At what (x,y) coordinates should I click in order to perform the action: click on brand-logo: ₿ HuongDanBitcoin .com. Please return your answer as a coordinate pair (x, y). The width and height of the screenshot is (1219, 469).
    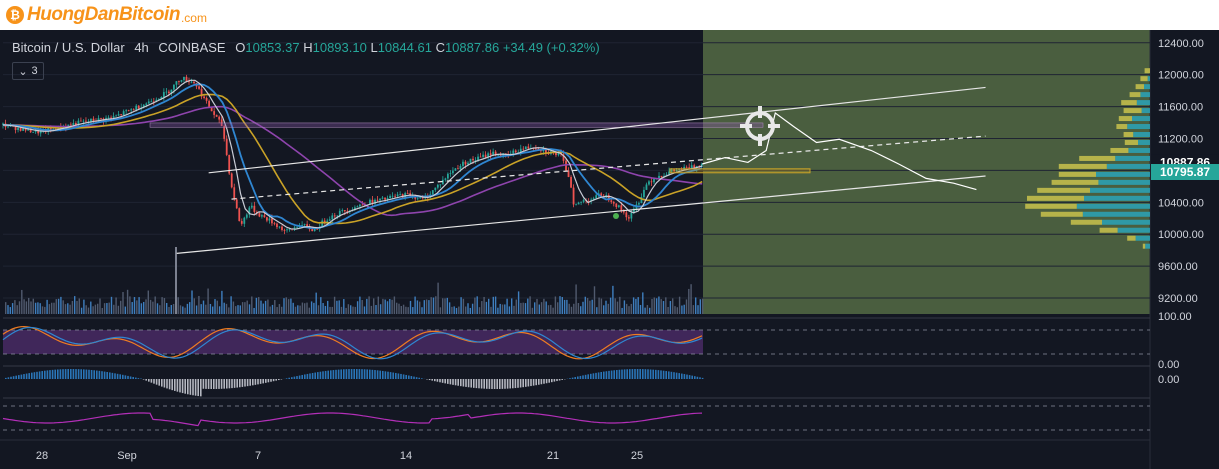
    Looking at the image, I should click on (106, 15).